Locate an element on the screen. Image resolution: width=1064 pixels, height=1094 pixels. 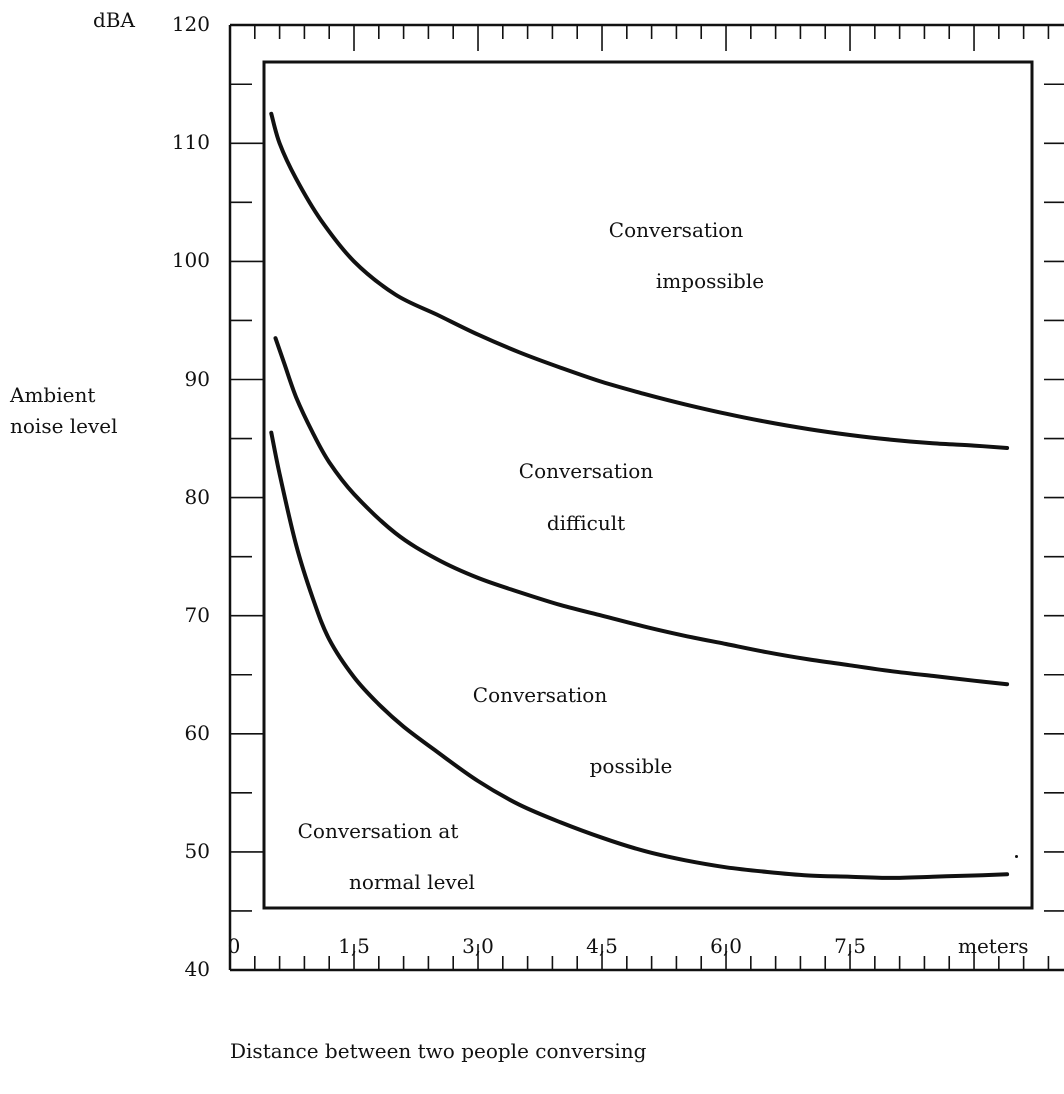
region-possible-line-1: Conversation is located at coordinates (540, 695).